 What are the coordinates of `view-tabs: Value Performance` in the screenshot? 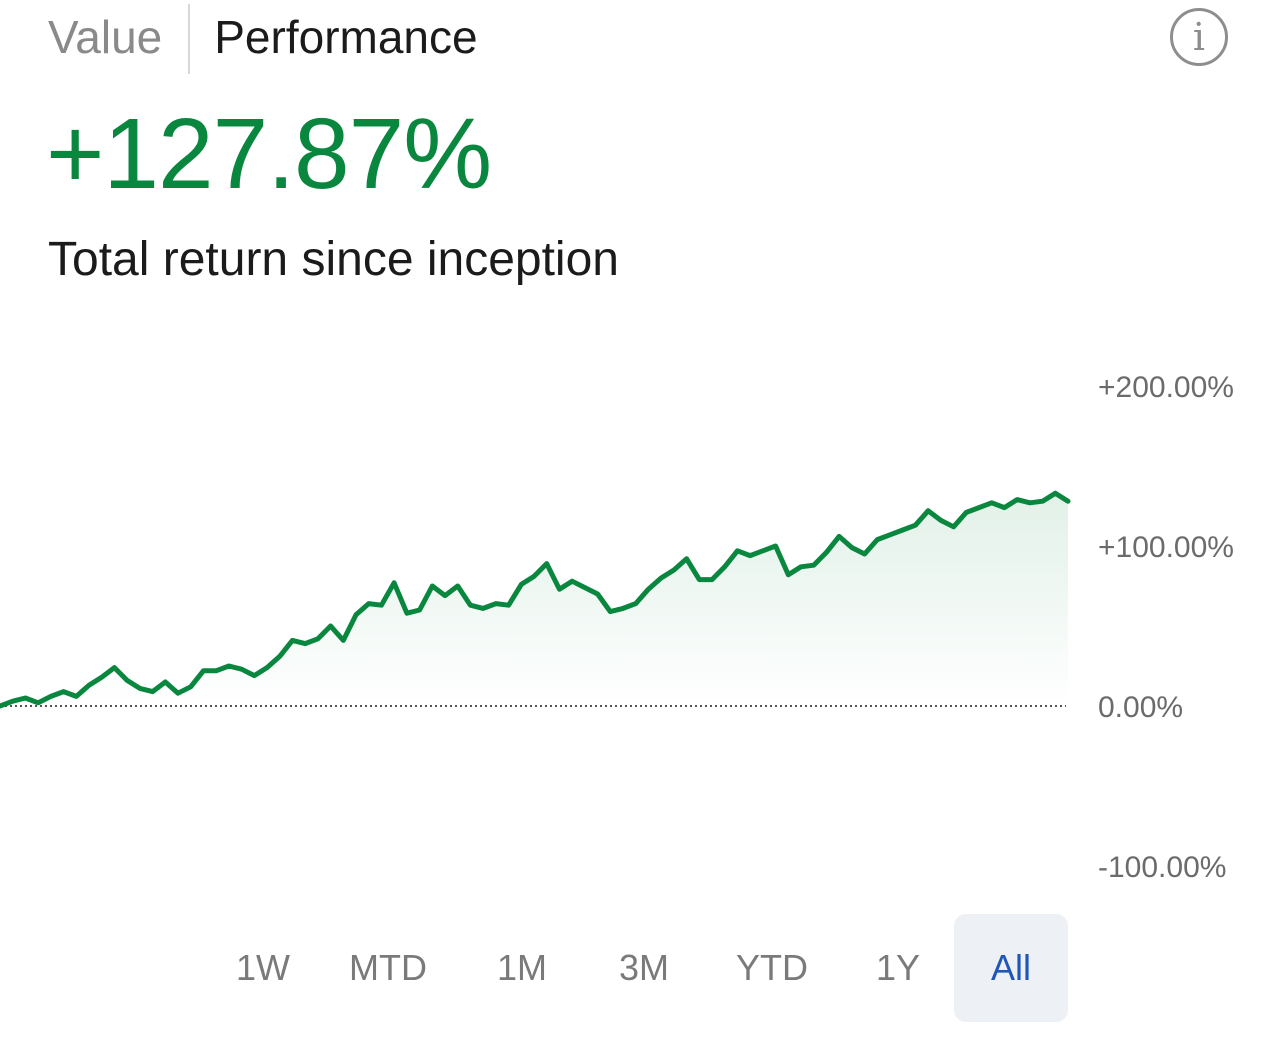 It's located at (263, 37).